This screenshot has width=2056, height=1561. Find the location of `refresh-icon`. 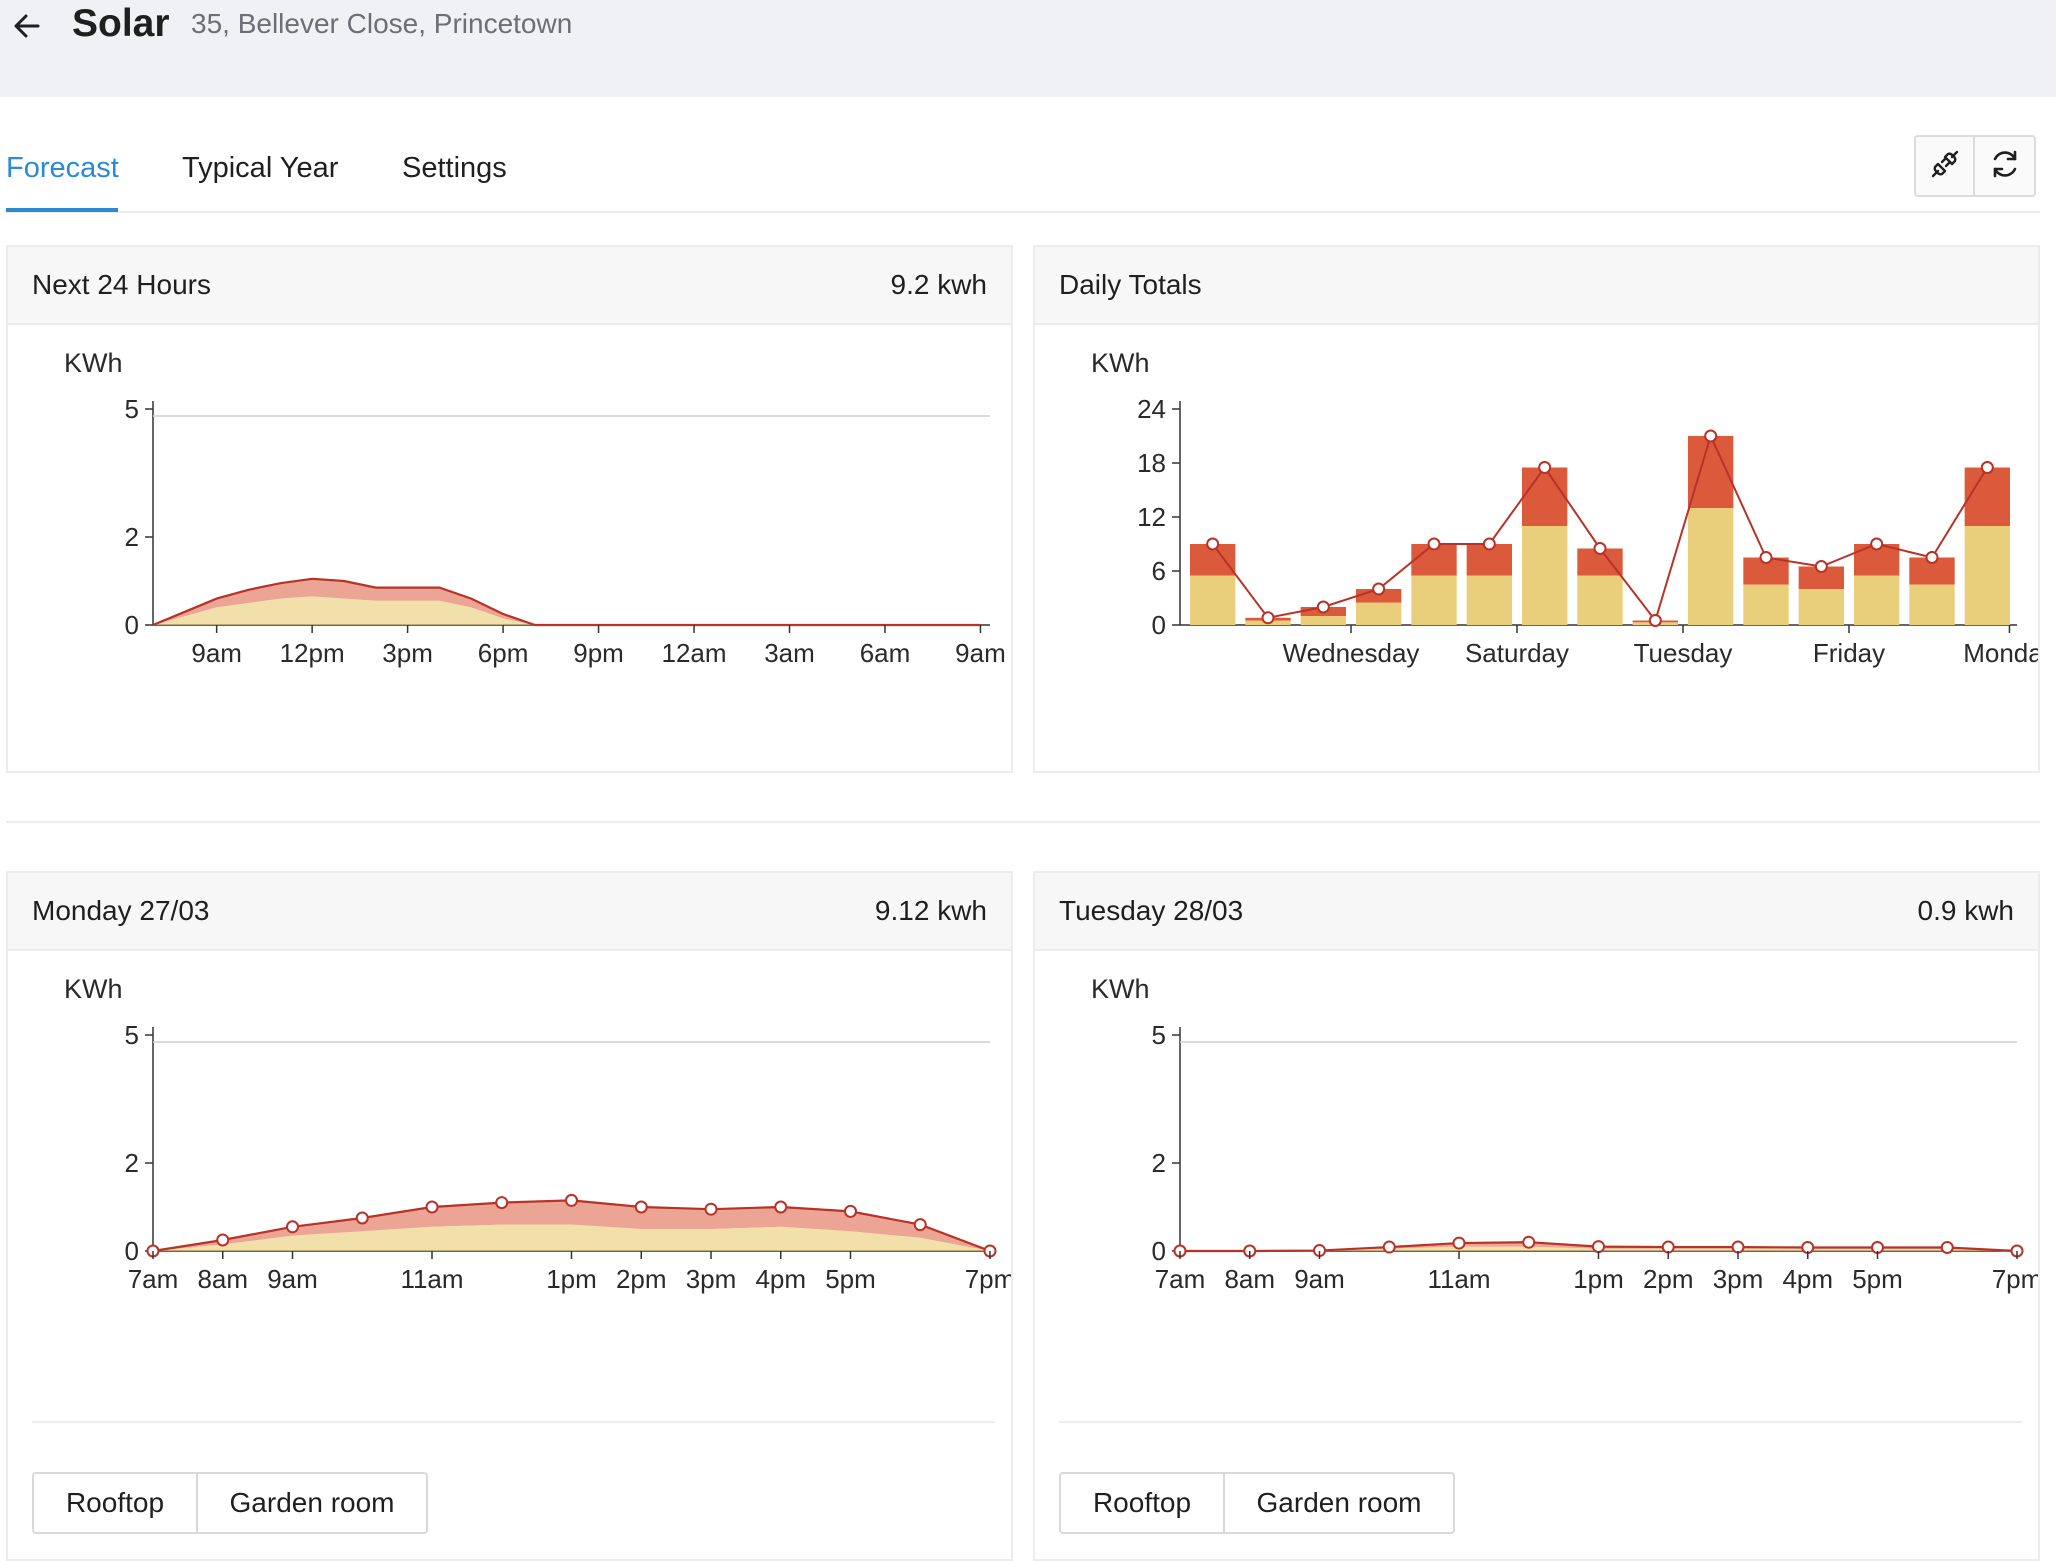

refresh-icon is located at coordinates (2005, 166).